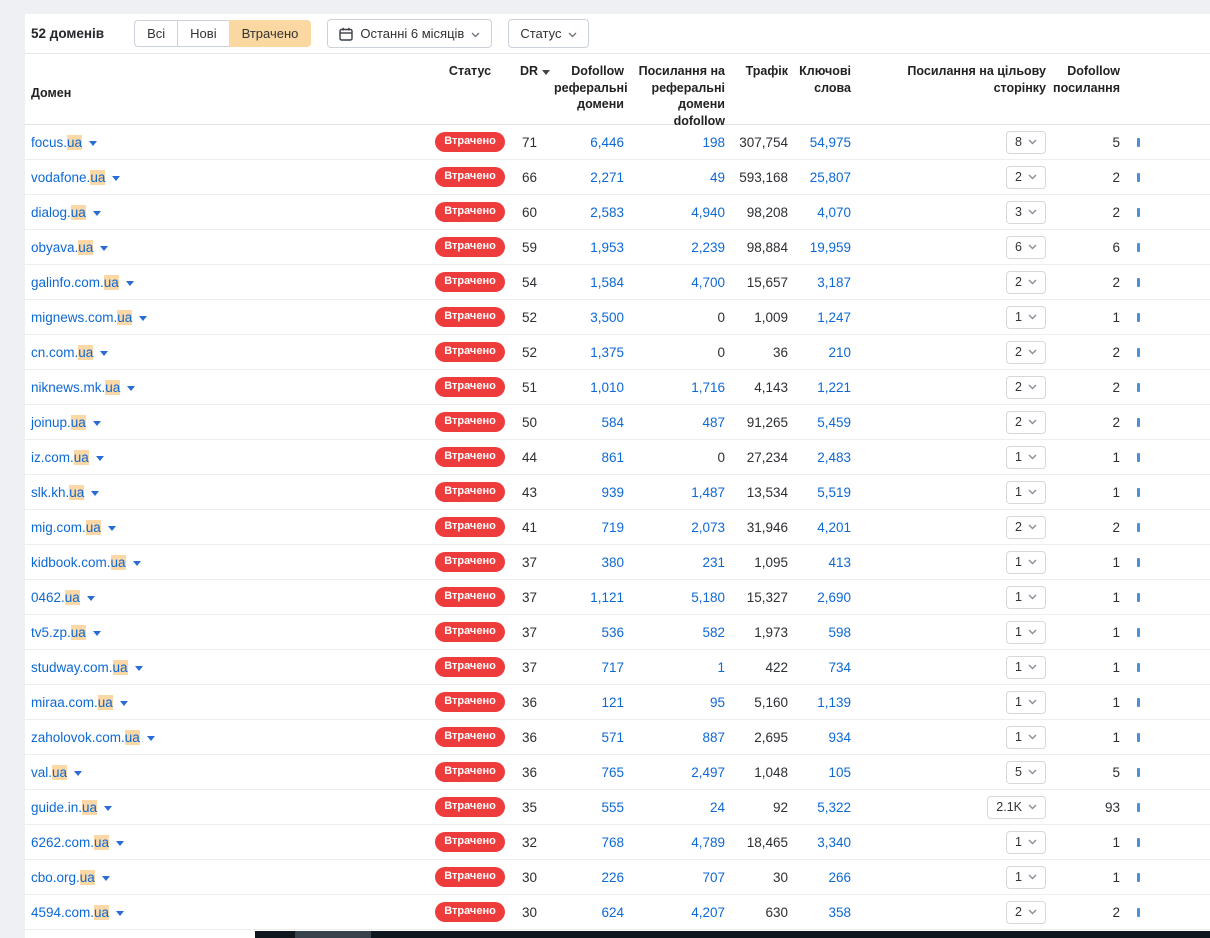 The image size is (1210, 938). I want to click on keywords-link: 105, so click(839, 772).